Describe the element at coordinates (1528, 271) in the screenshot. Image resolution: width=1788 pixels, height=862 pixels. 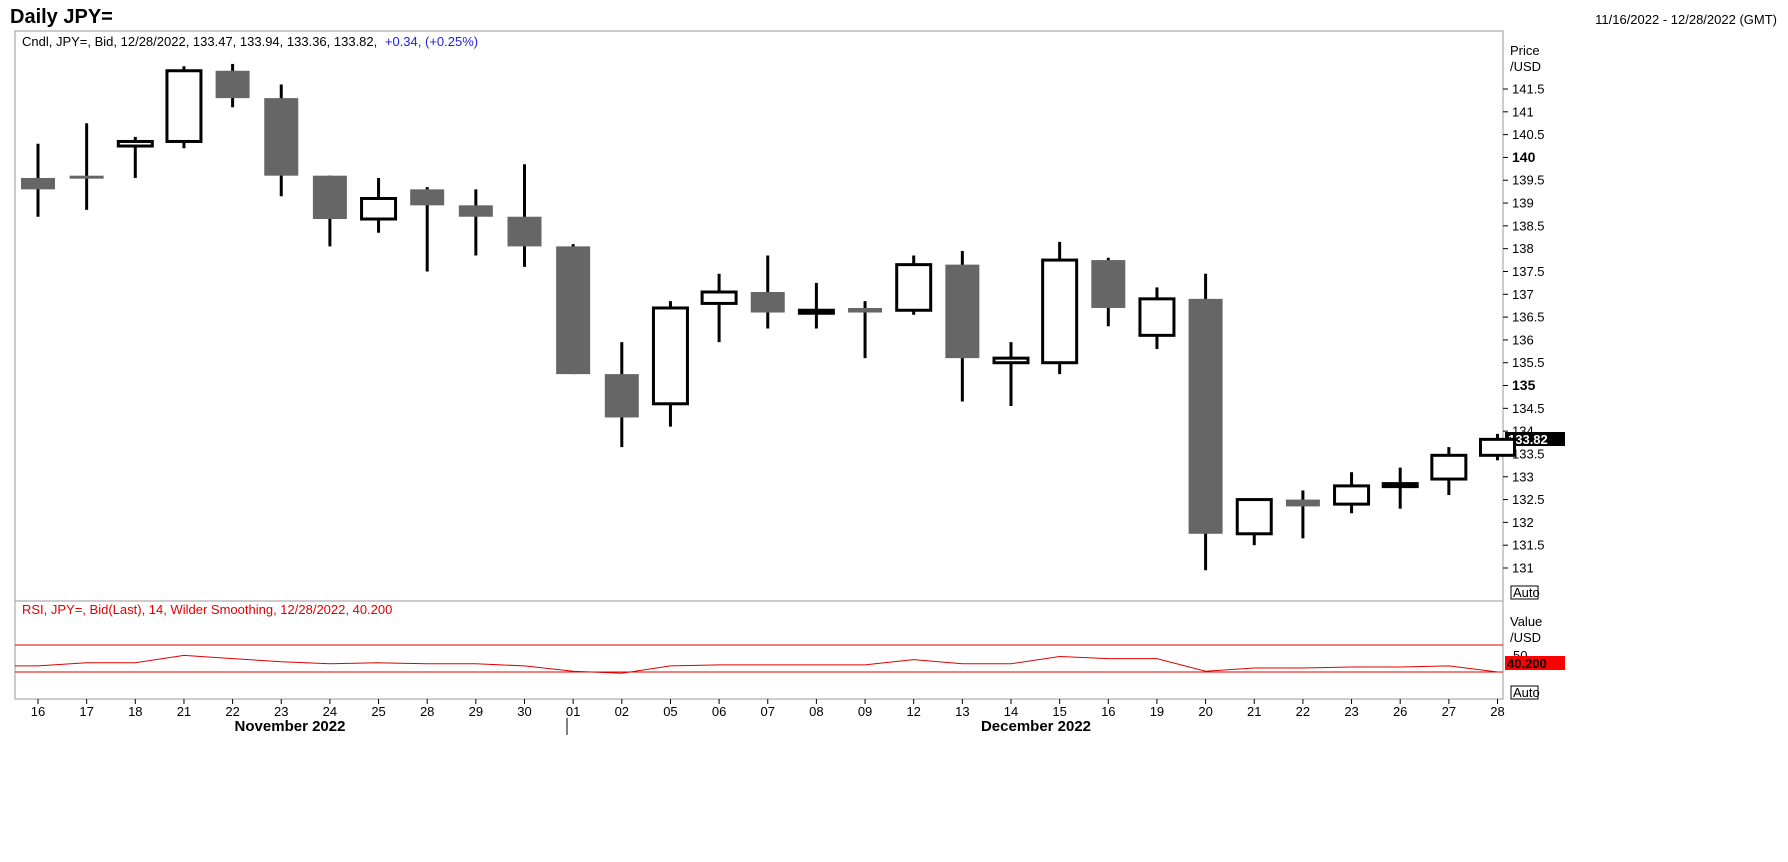
I see `price-tick-label: 137.5` at that location.